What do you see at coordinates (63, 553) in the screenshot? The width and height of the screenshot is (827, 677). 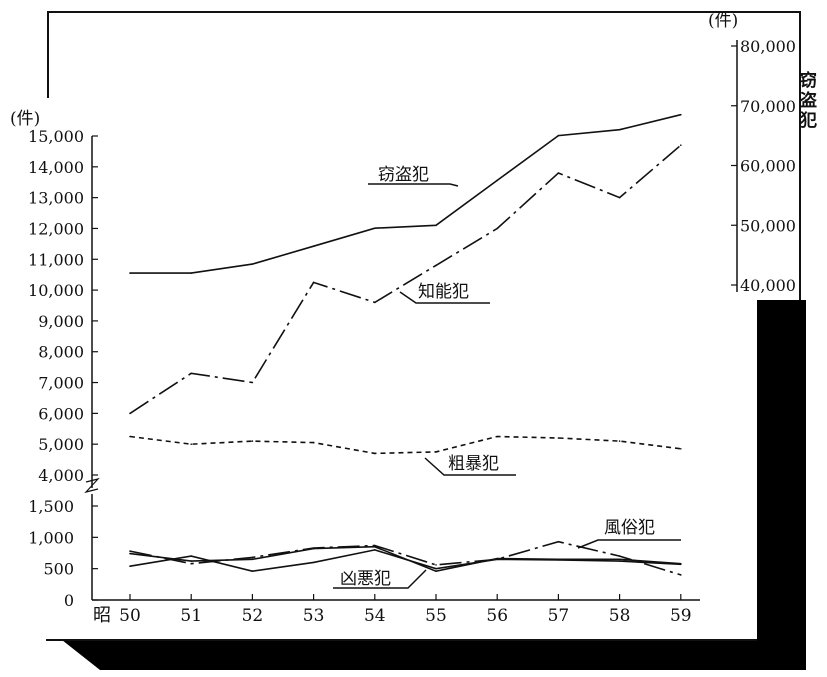 I see `lower-left-tick-group: 1,500 1,000 500 0` at bounding box center [63, 553].